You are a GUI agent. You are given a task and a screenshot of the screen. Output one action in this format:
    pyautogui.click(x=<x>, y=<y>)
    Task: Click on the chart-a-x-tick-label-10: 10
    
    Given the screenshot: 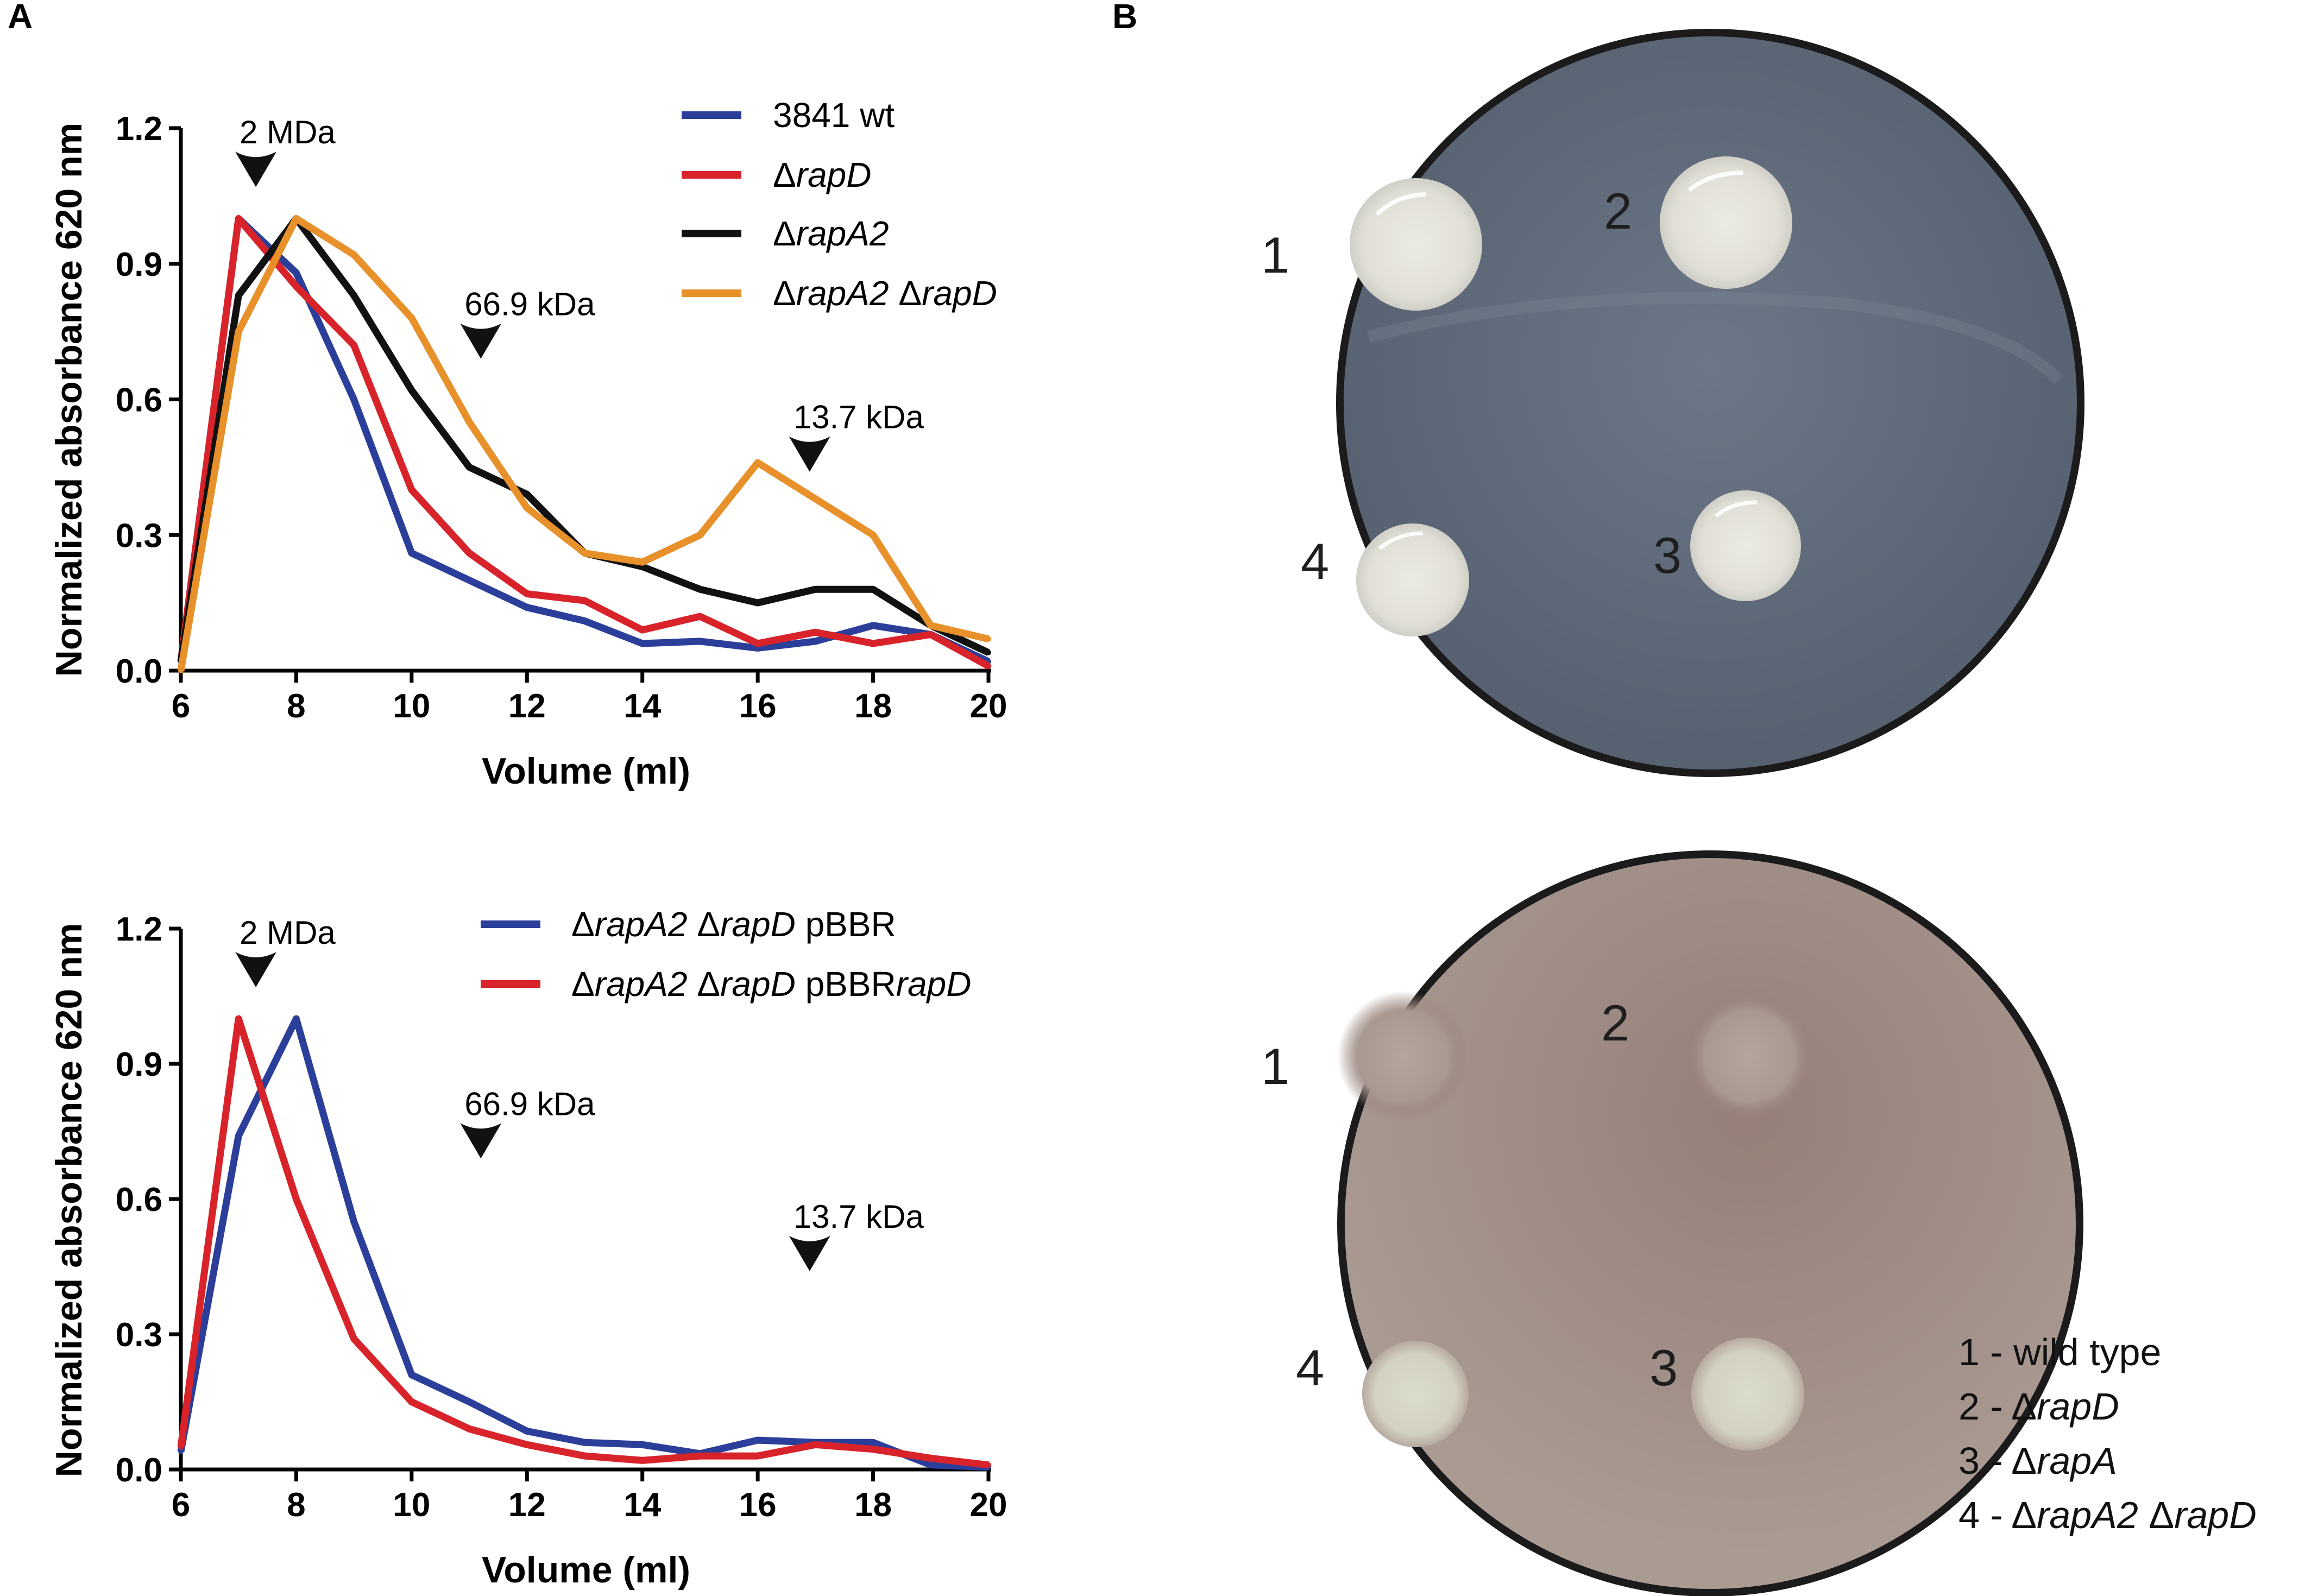 What is the action you would take?
    pyautogui.click(x=411, y=706)
    